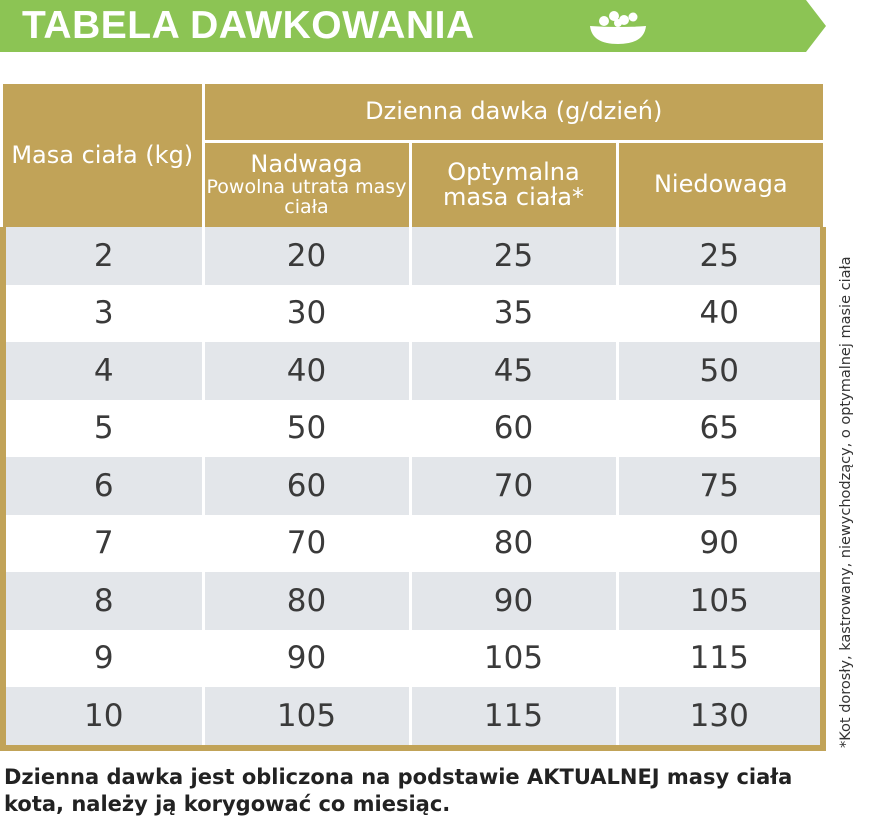 Image resolution: width=887 pixels, height=829 pixels. Describe the element at coordinates (101, 543) in the screenshot. I see `mass-cell: 7` at that location.